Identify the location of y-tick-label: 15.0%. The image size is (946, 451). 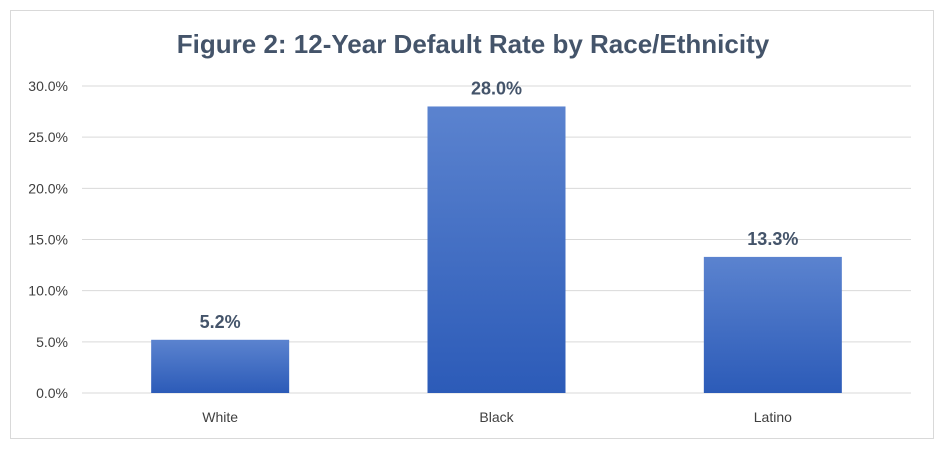
(48, 240).